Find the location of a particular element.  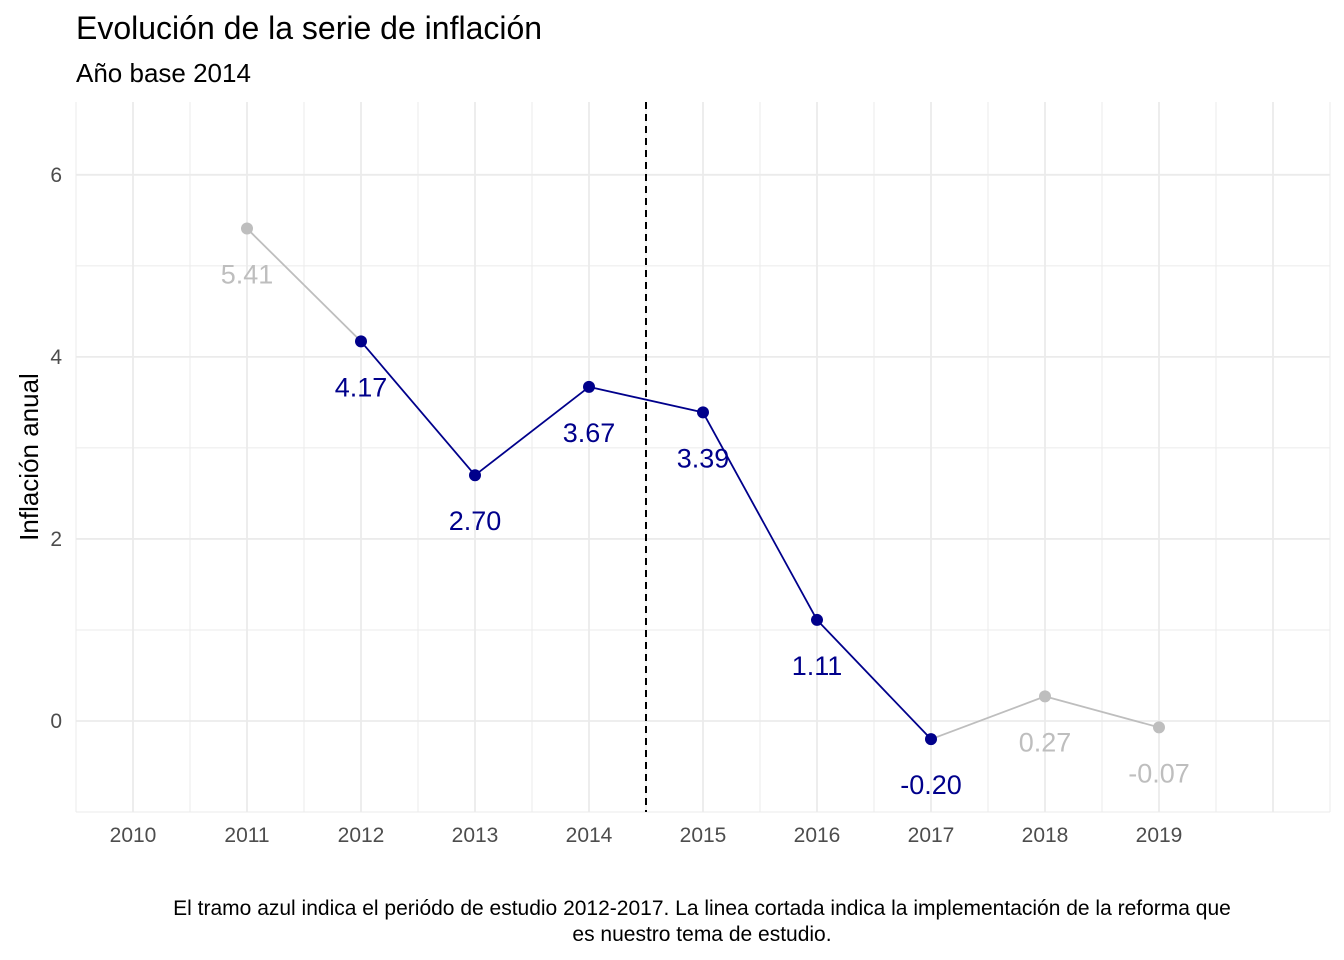

y-axis-title: Inflación anual is located at coordinates (29, 457).